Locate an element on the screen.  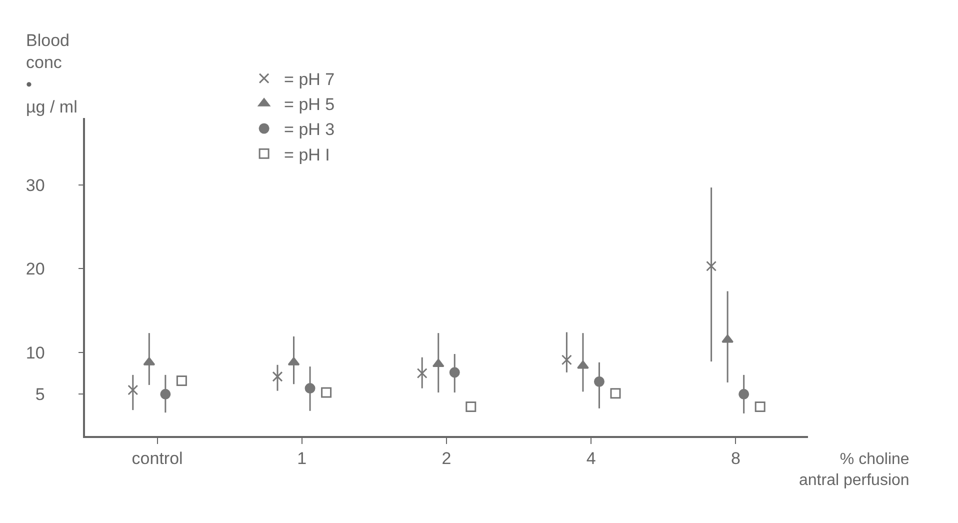
y-tick-label: 20 is located at coordinates (35, 269).